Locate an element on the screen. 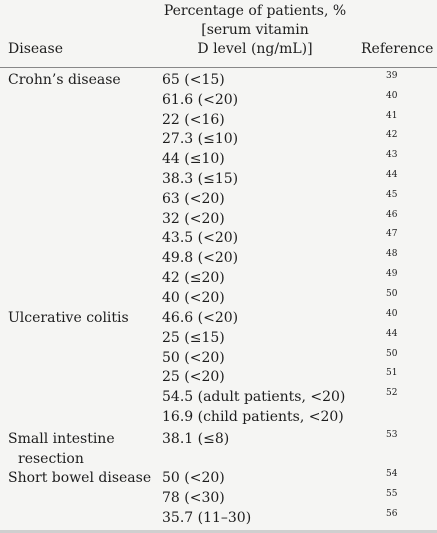 This screenshot has width=437, height=533. reference-cell: 56 is located at coordinates (392, 513).